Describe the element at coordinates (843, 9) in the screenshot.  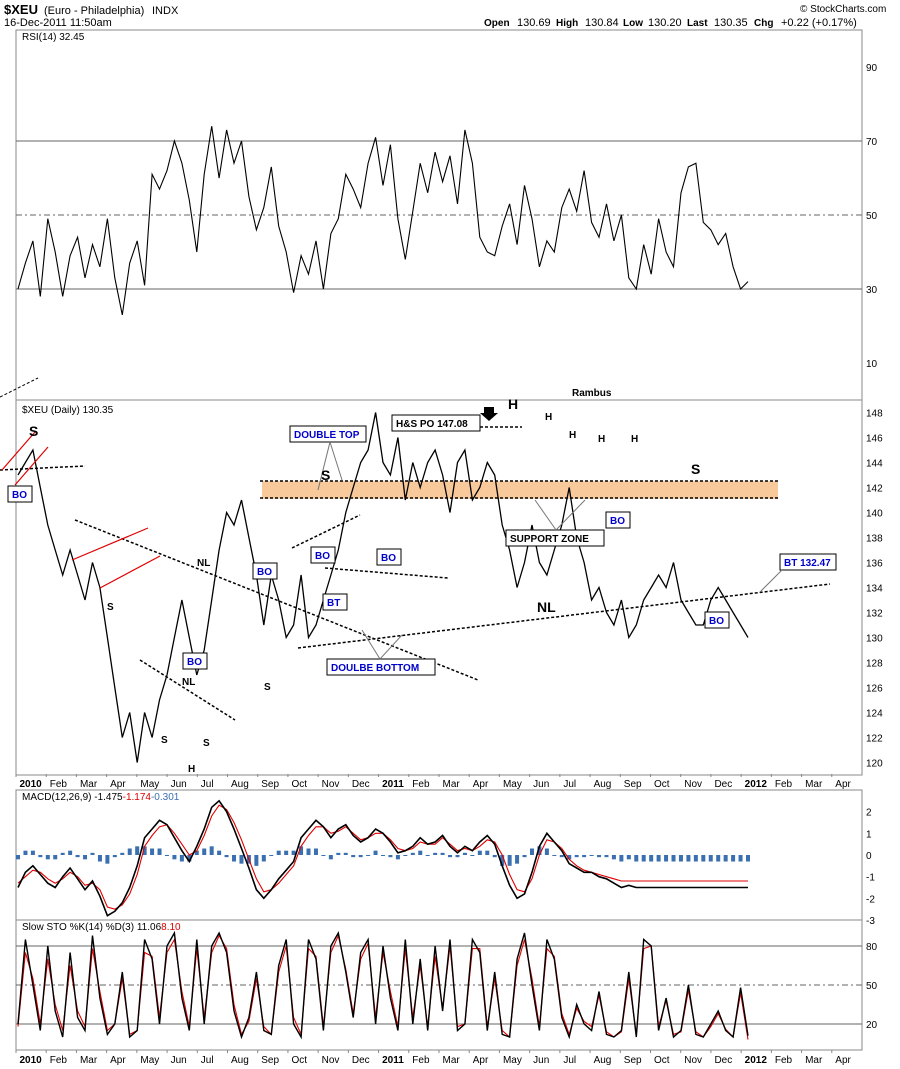
I see `copyright: © StockCharts.com` at that location.